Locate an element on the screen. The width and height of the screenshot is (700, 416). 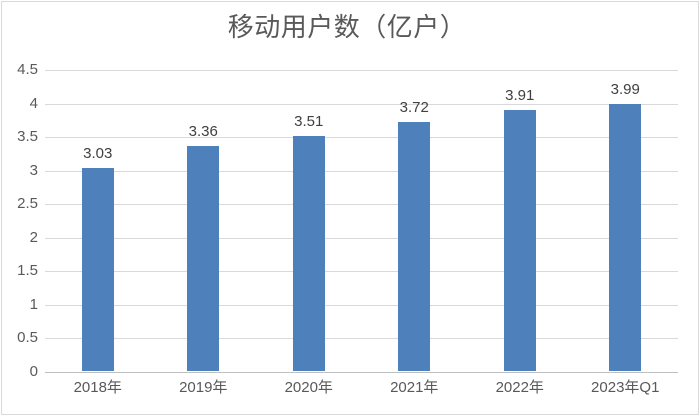
y-axis-tick-label: 1 is located at coordinates (33, 304).